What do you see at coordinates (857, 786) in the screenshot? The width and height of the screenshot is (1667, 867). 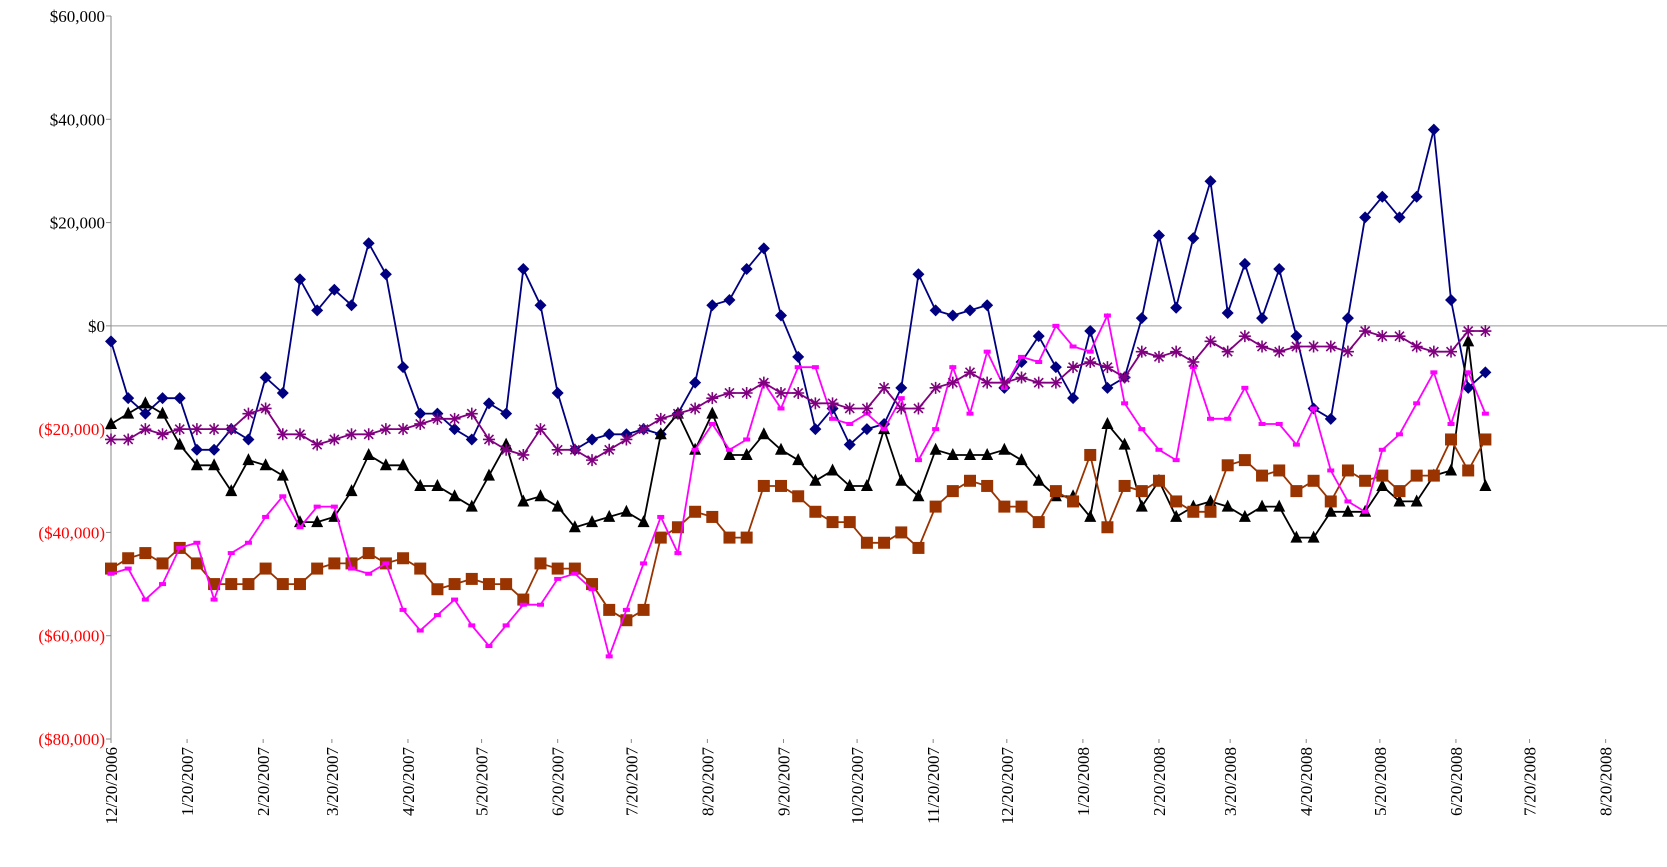 I see `x-tick-label: 10/20/2007` at bounding box center [857, 786].